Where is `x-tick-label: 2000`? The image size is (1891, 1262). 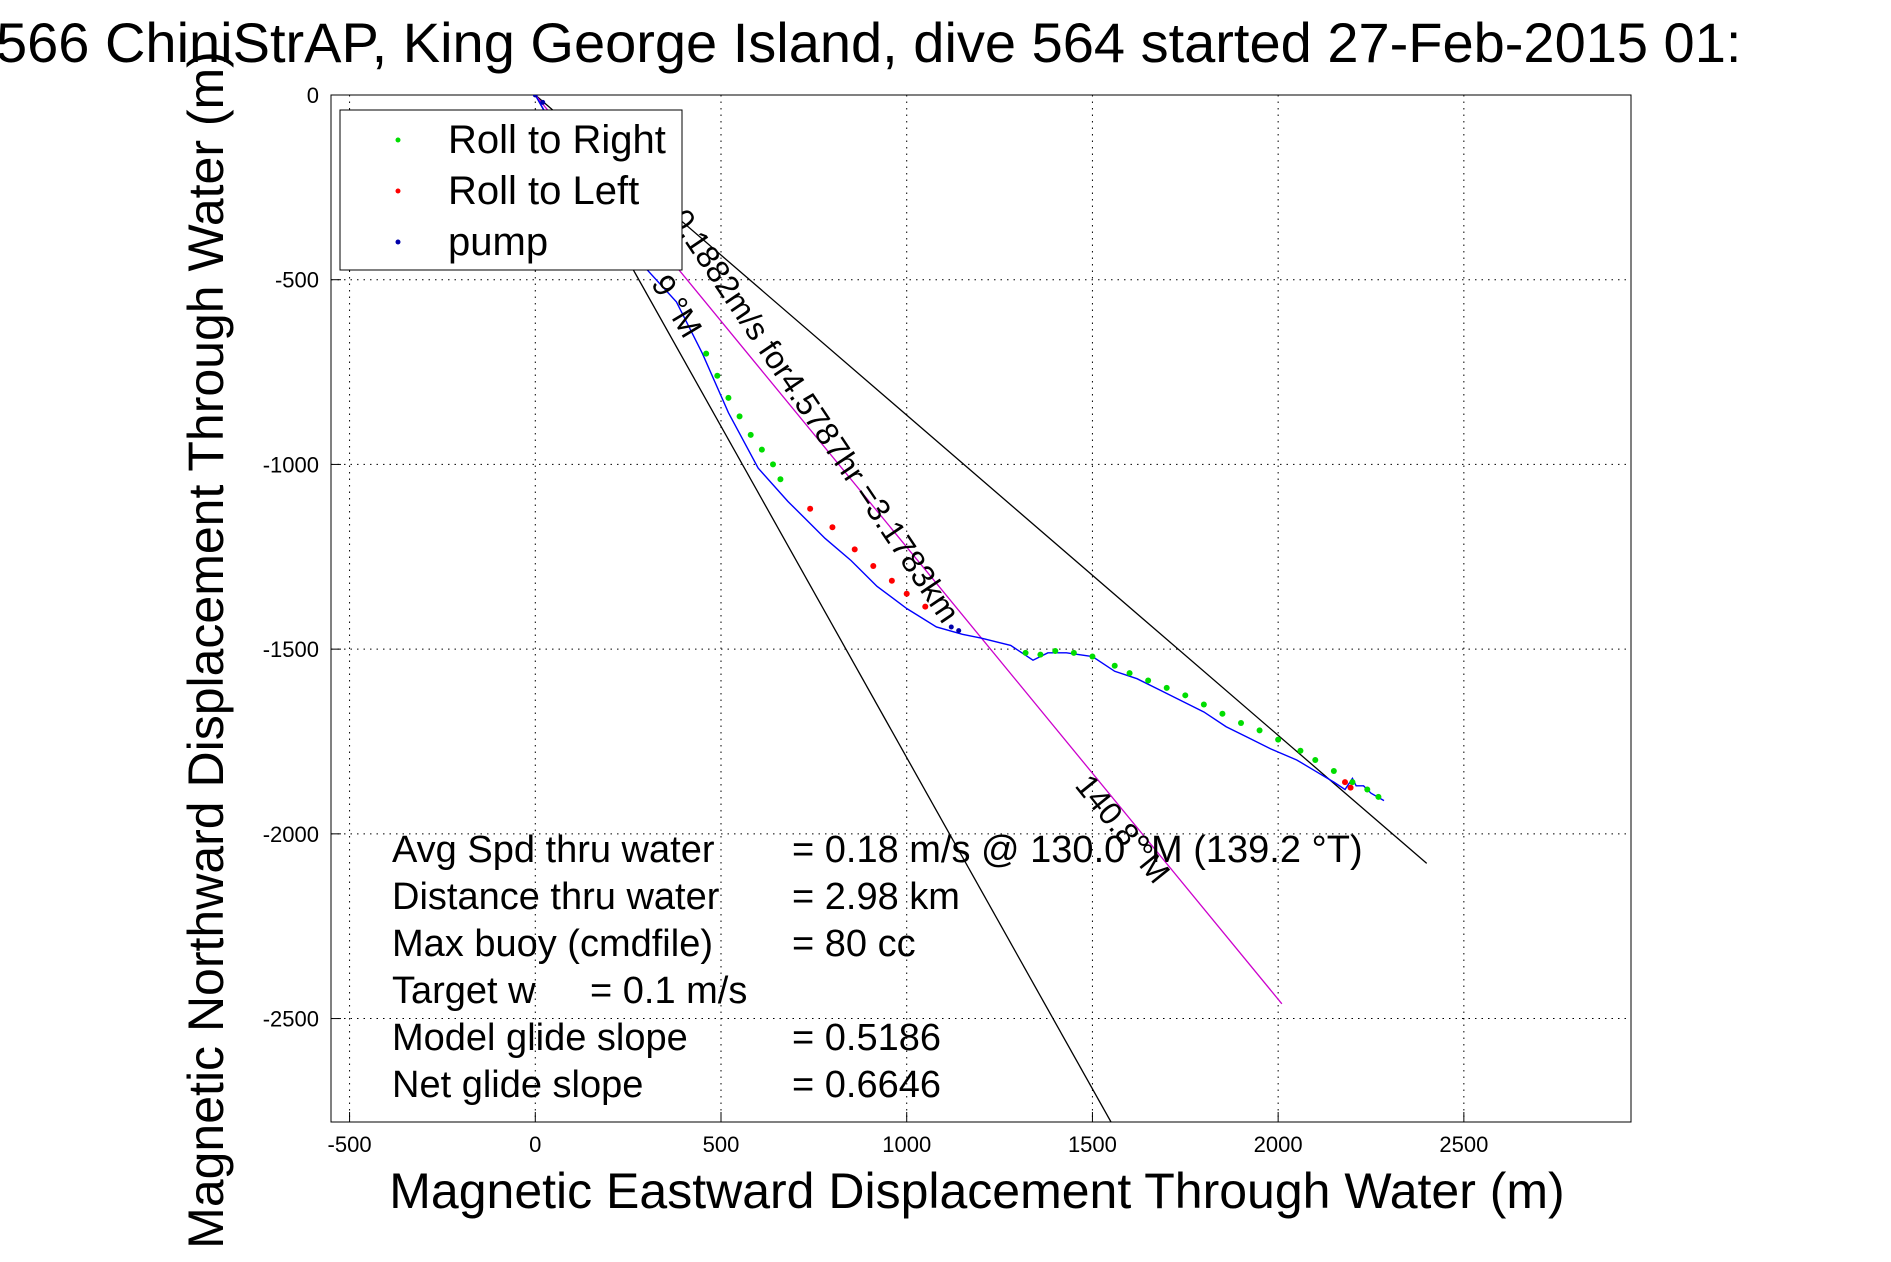 x-tick-label: 2000 is located at coordinates (1278, 1144).